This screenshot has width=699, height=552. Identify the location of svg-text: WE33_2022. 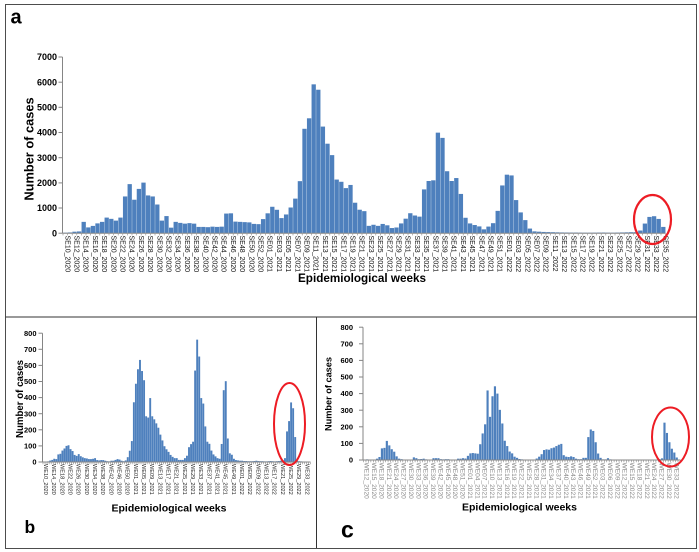
(675, 481).